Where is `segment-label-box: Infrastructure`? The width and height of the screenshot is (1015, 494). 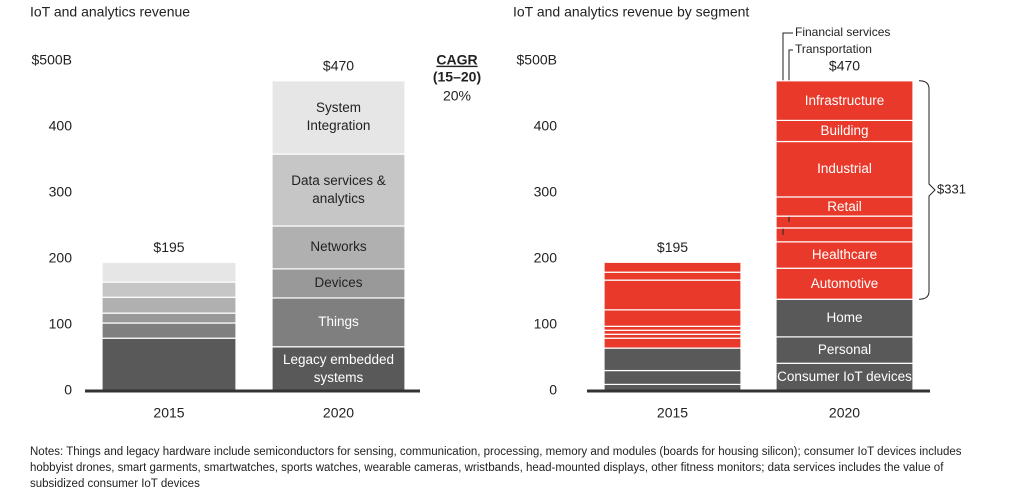 segment-label-box: Infrastructure is located at coordinates (844, 100).